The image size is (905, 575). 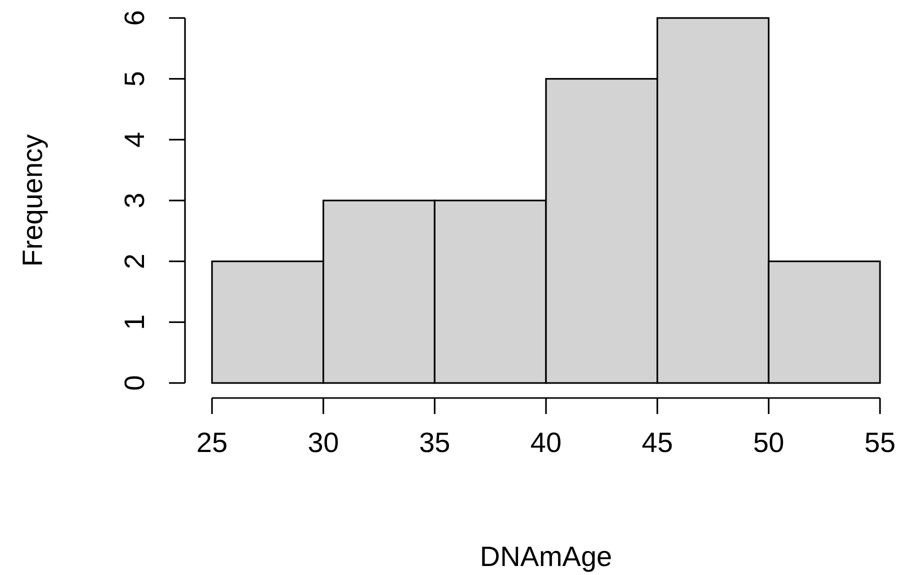 I want to click on y-tick-label: 2, so click(x=134, y=262).